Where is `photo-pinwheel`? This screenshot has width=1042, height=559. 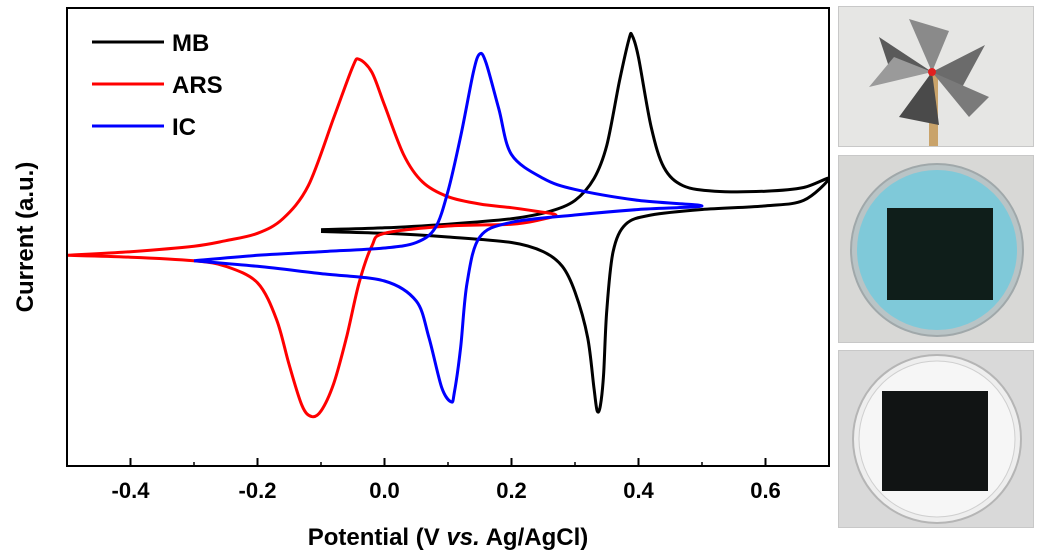 photo-pinwheel is located at coordinates (936, 76).